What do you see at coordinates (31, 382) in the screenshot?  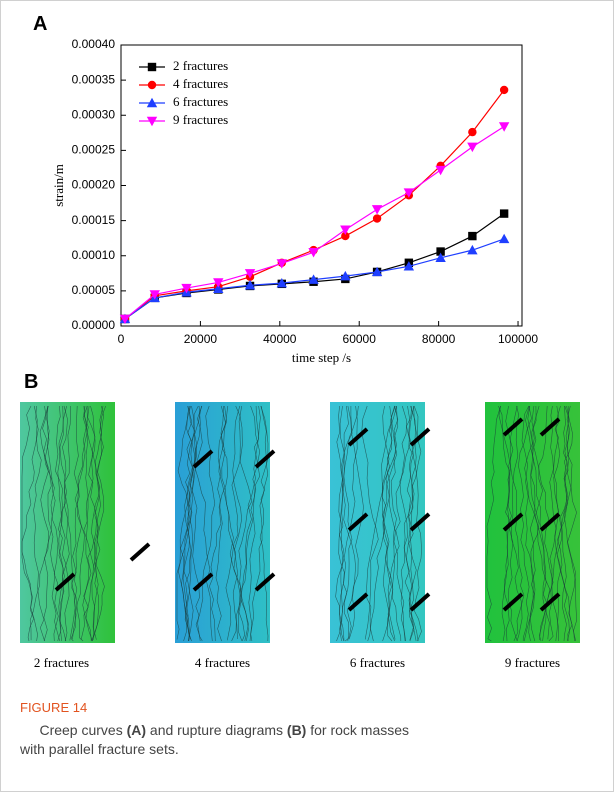 I see `panel-label: B` at bounding box center [31, 382].